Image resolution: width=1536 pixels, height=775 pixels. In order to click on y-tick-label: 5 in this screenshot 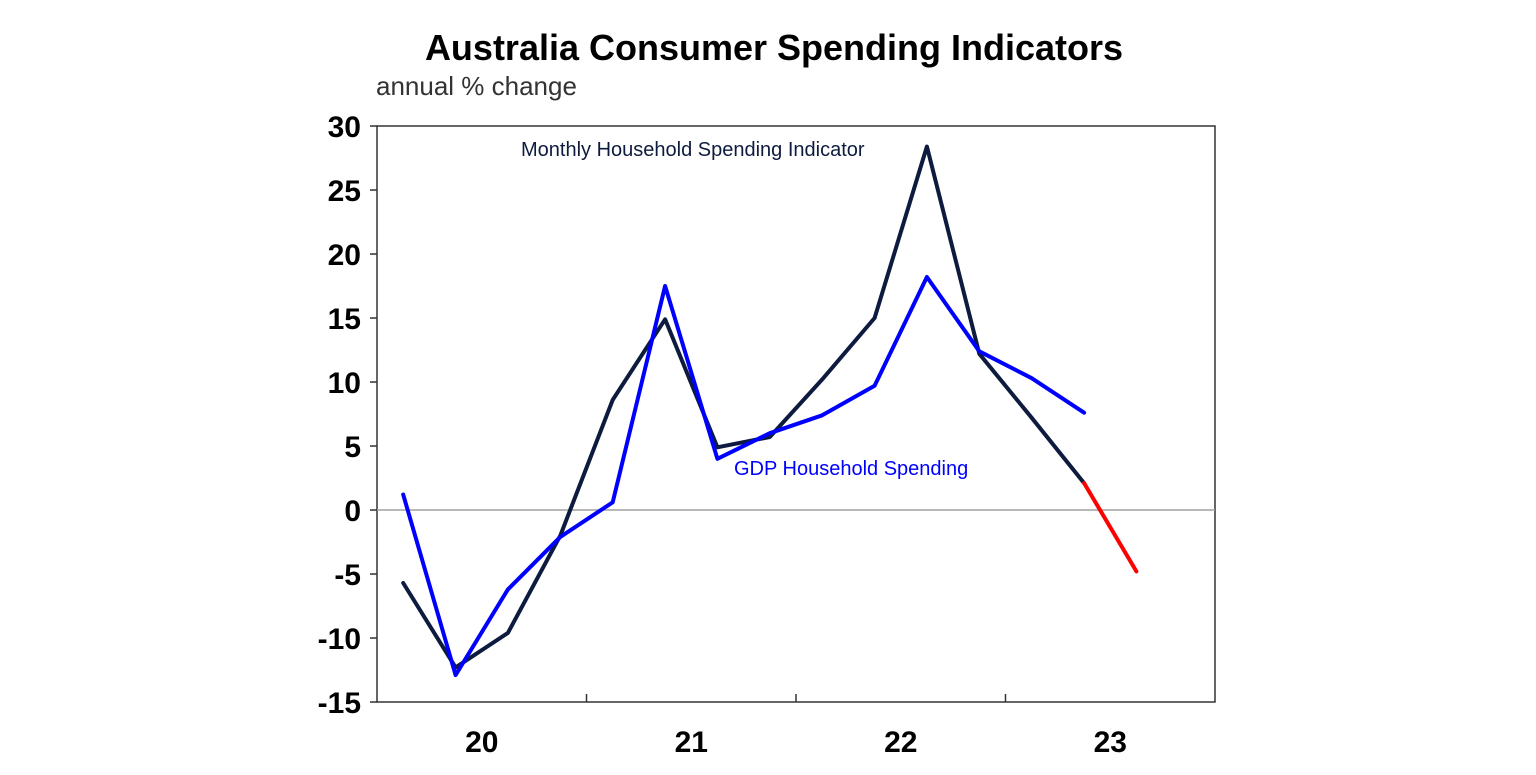, I will do `click(352, 447)`.